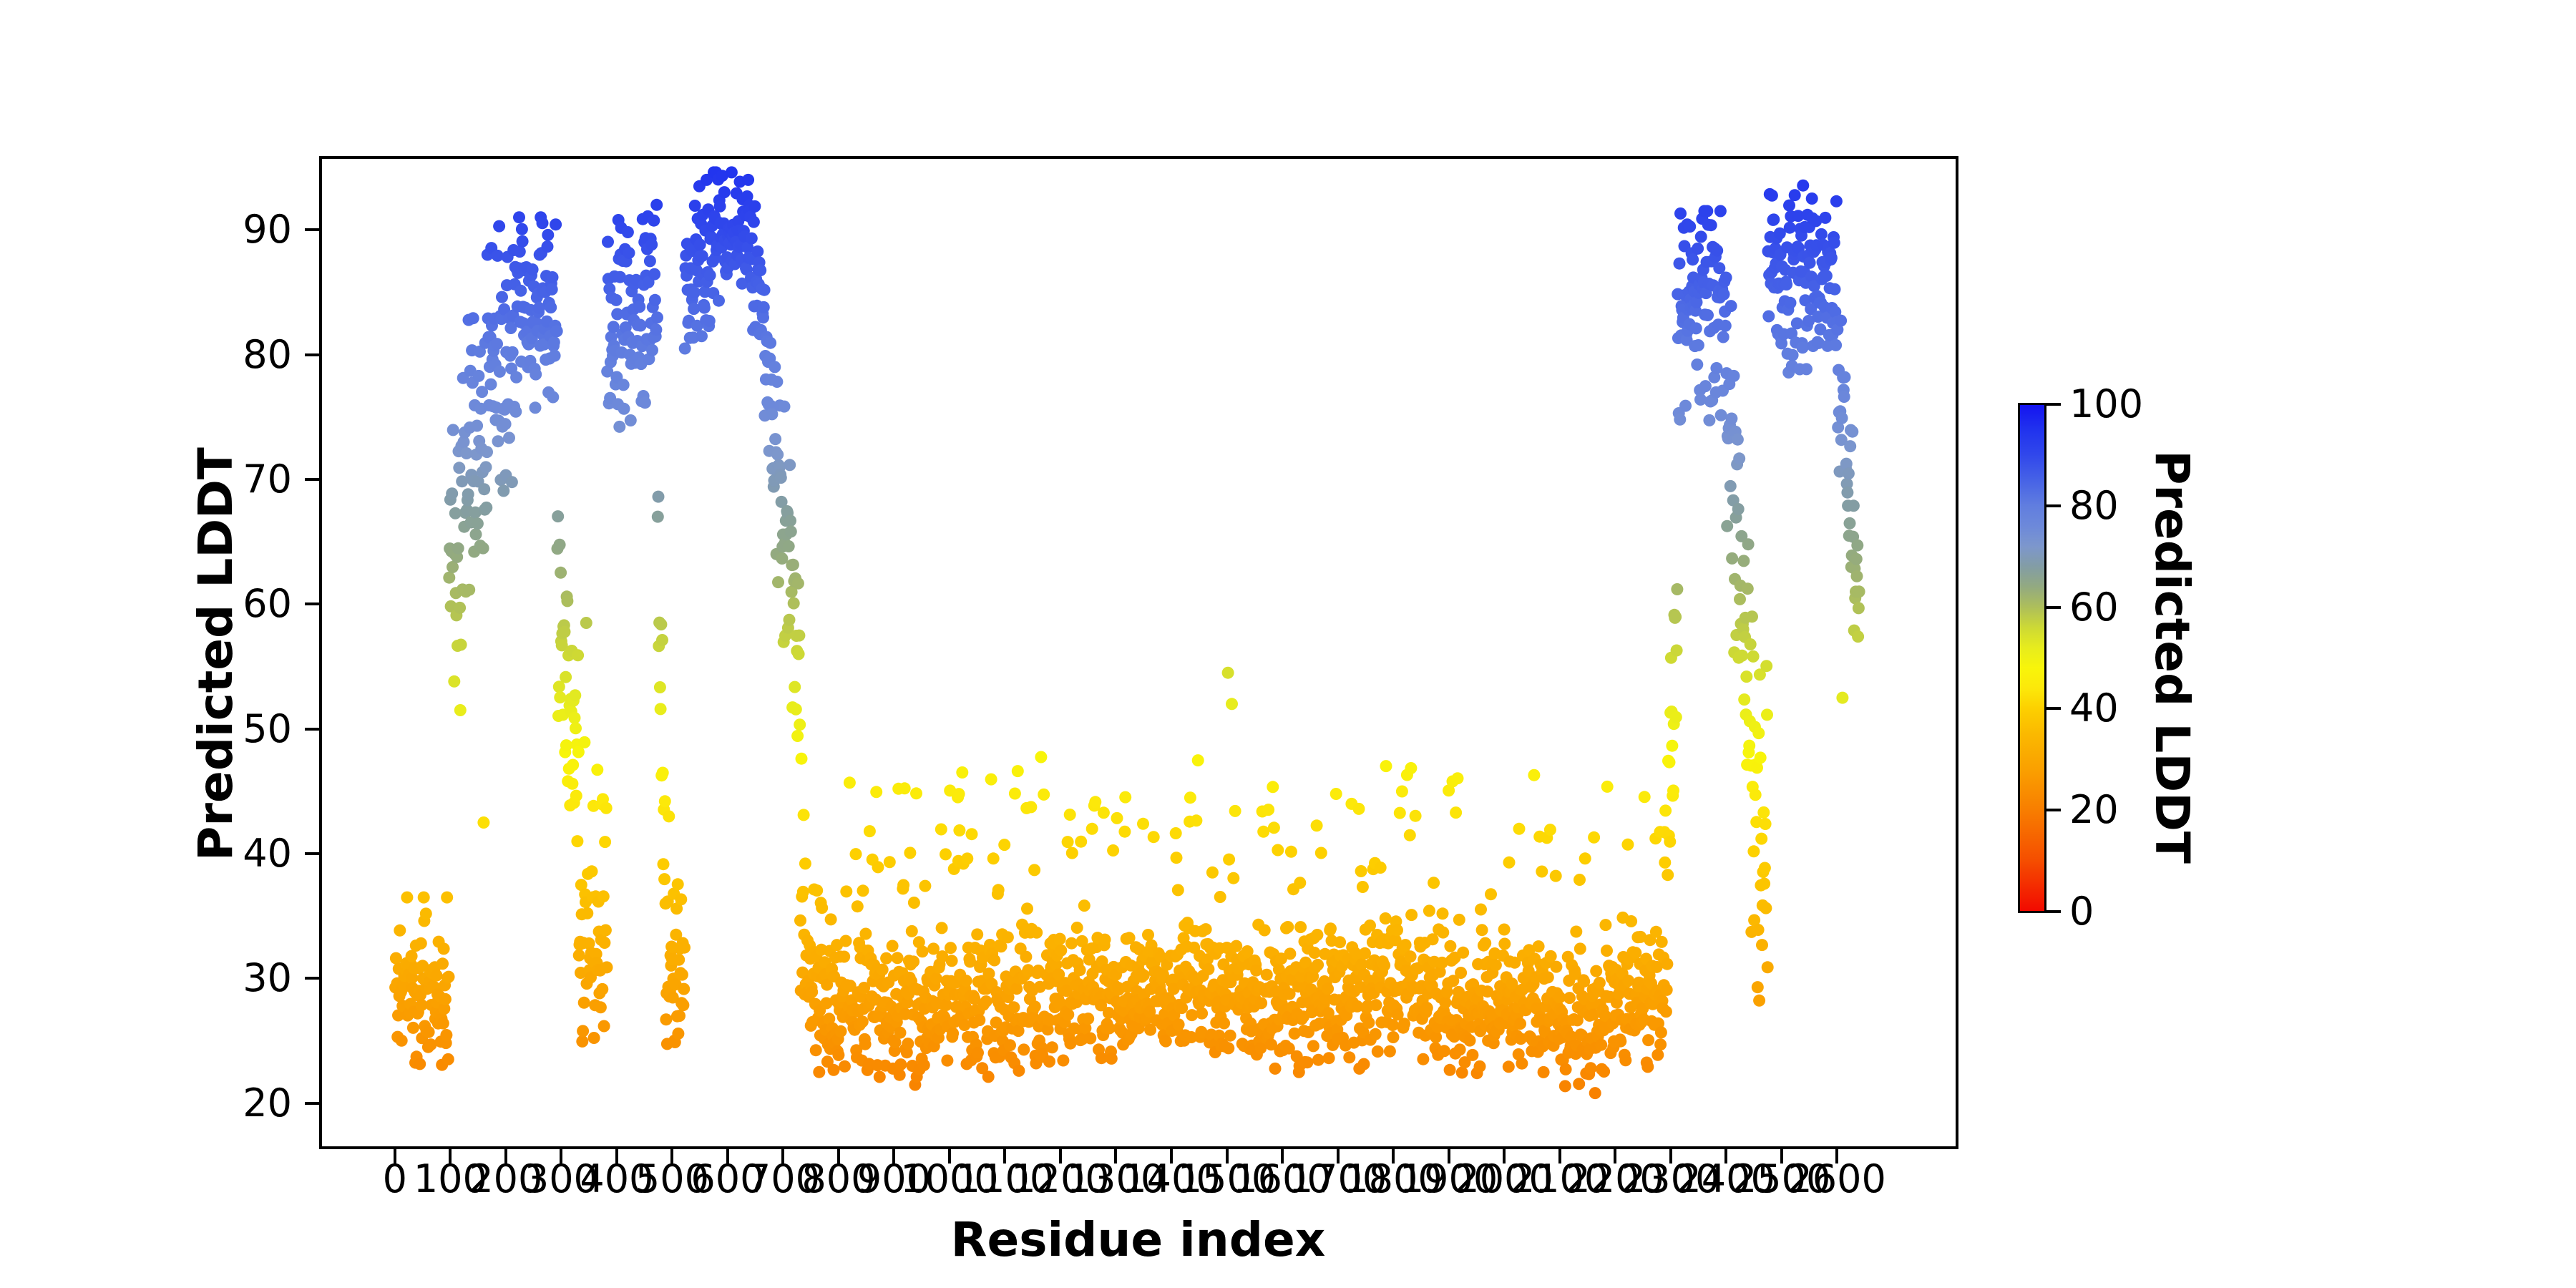  I want to click on x-tick-label: 2300, so click(1670, 1178).